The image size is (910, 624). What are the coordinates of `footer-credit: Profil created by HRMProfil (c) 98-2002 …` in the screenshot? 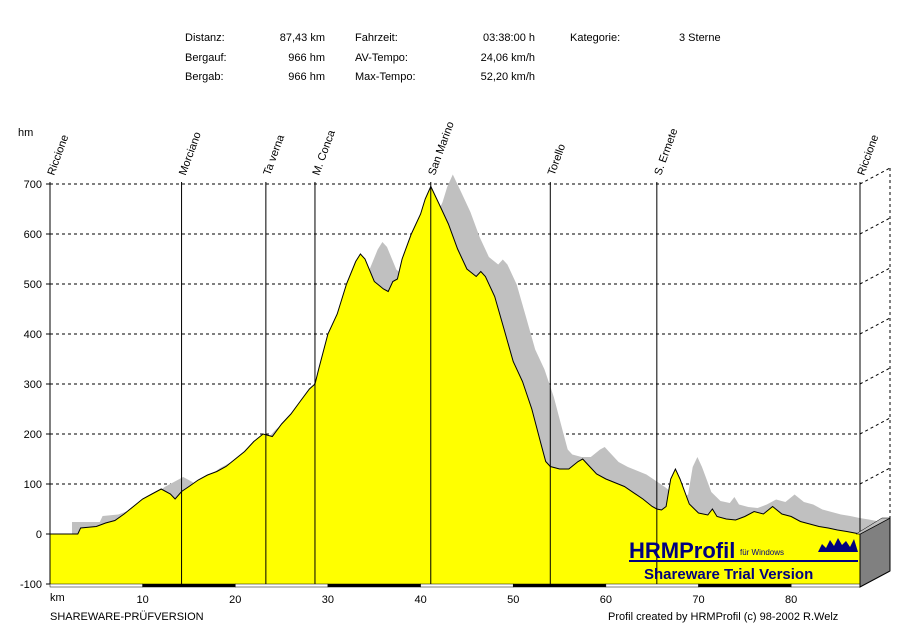 It's located at (723, 617).